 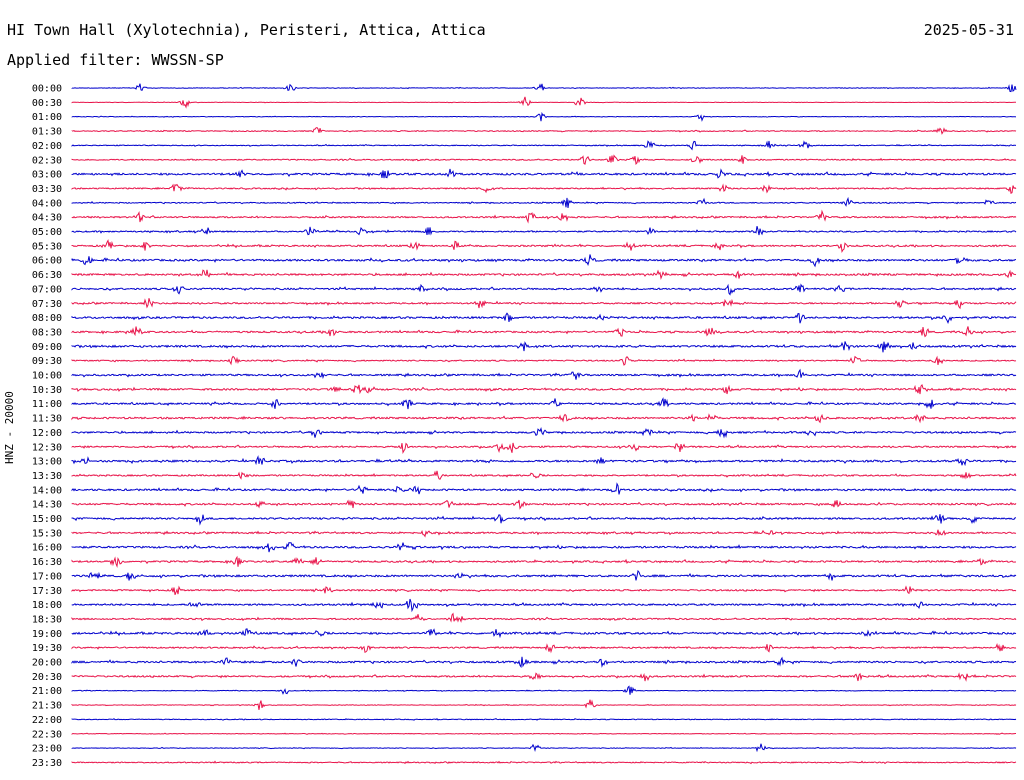 What do you see at coordinates (47, 390) in the screenshot?
I see `time-tick-label: 10:30` at bounding box center [47, 390].